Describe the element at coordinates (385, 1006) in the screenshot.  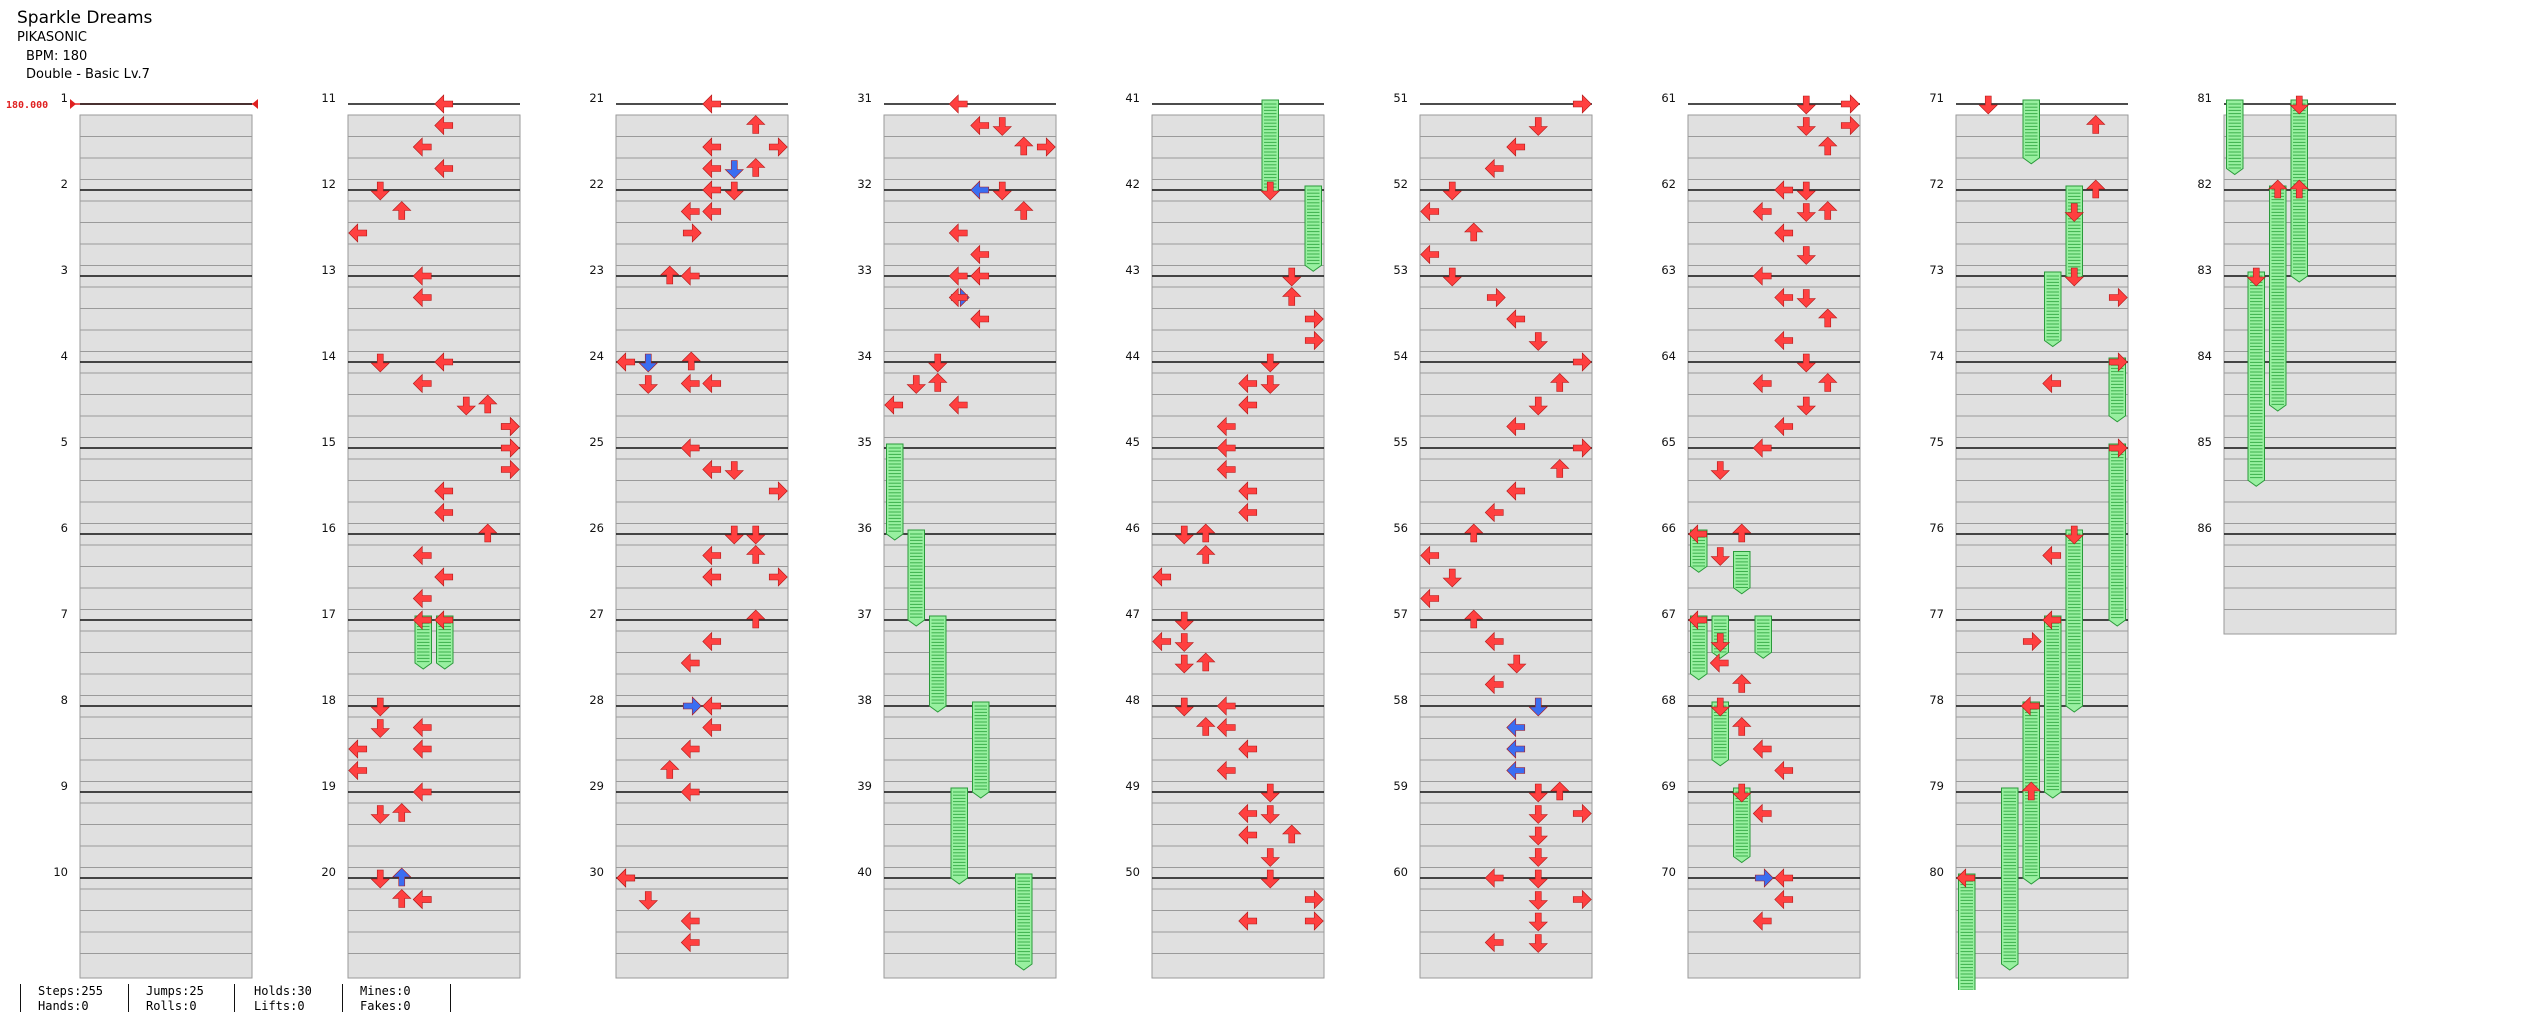
I see `stat-fakes: Fakes:0` at that location.